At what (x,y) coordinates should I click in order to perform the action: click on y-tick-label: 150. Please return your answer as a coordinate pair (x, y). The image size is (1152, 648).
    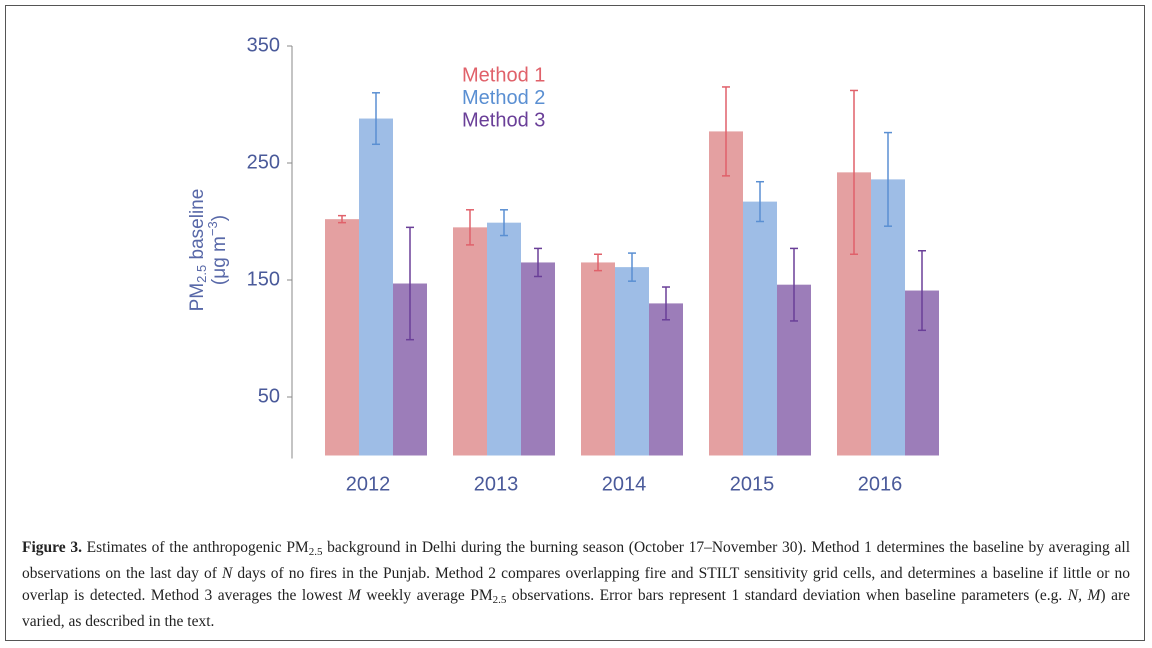
    Looking at the image, I should click on (263, 279).